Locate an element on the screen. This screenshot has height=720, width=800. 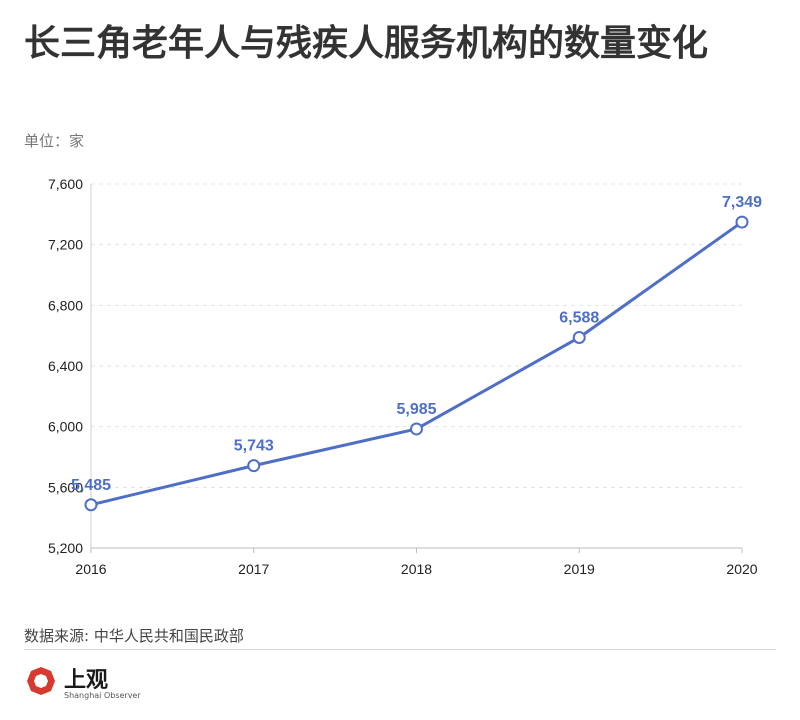
data-label: 5,743 is located at coordinates (254, 446).